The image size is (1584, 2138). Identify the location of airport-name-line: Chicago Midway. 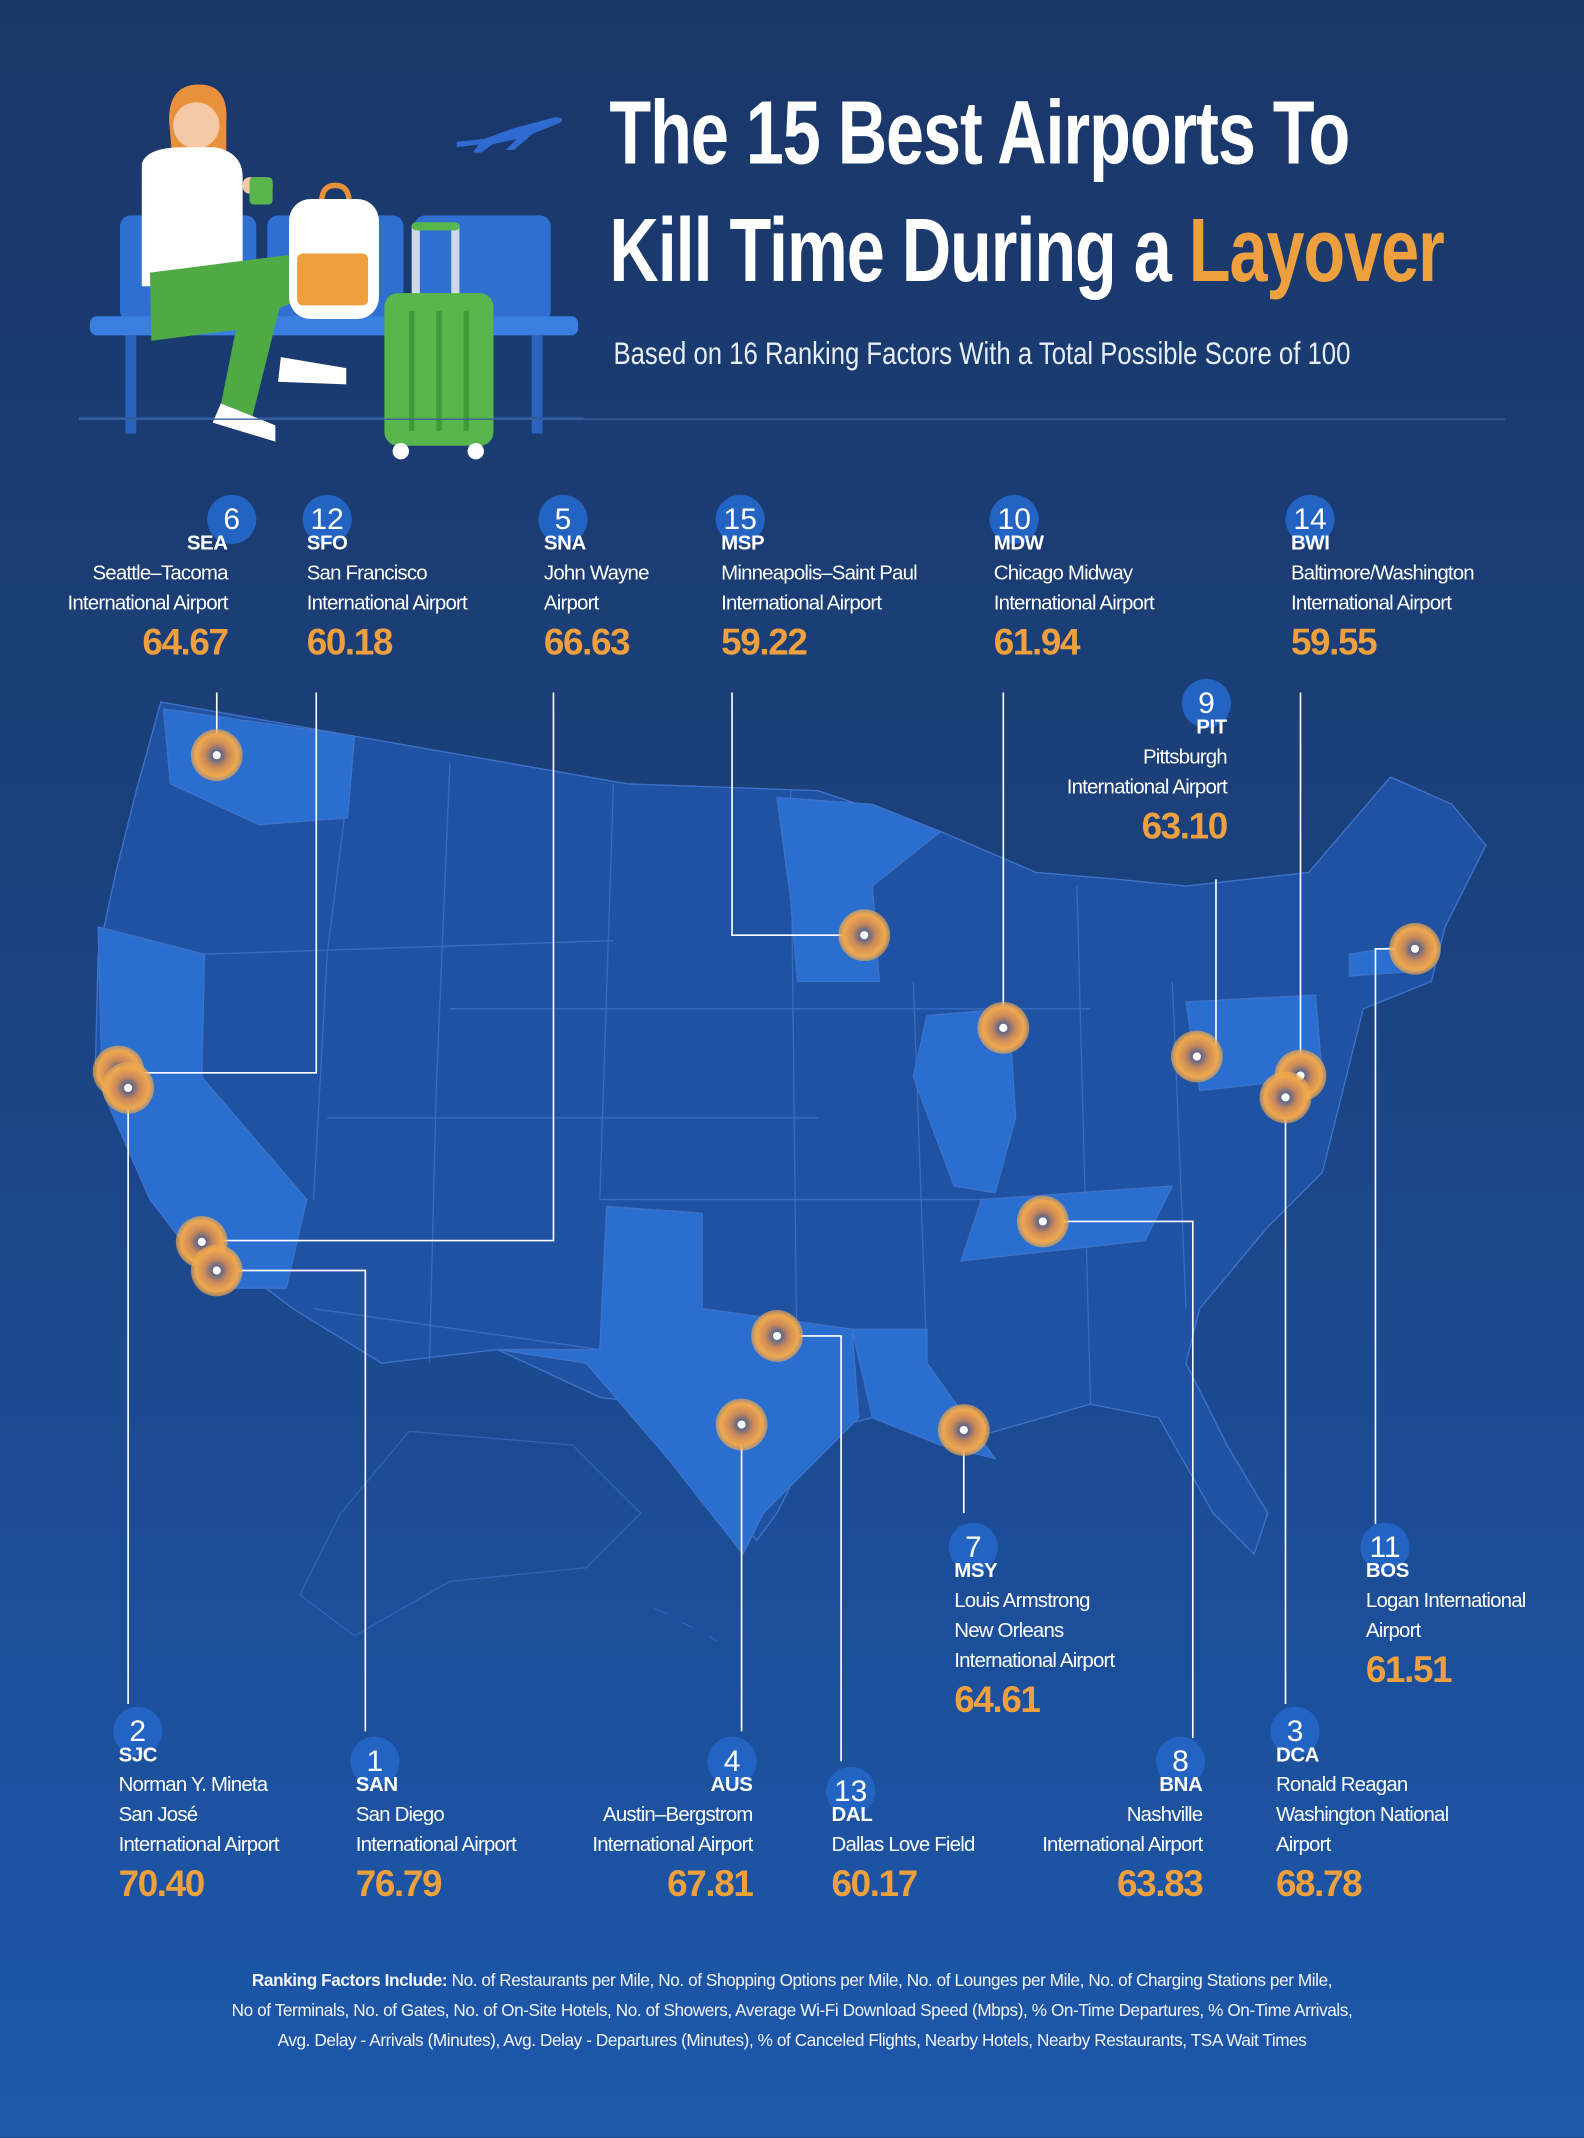
(1063, 573).